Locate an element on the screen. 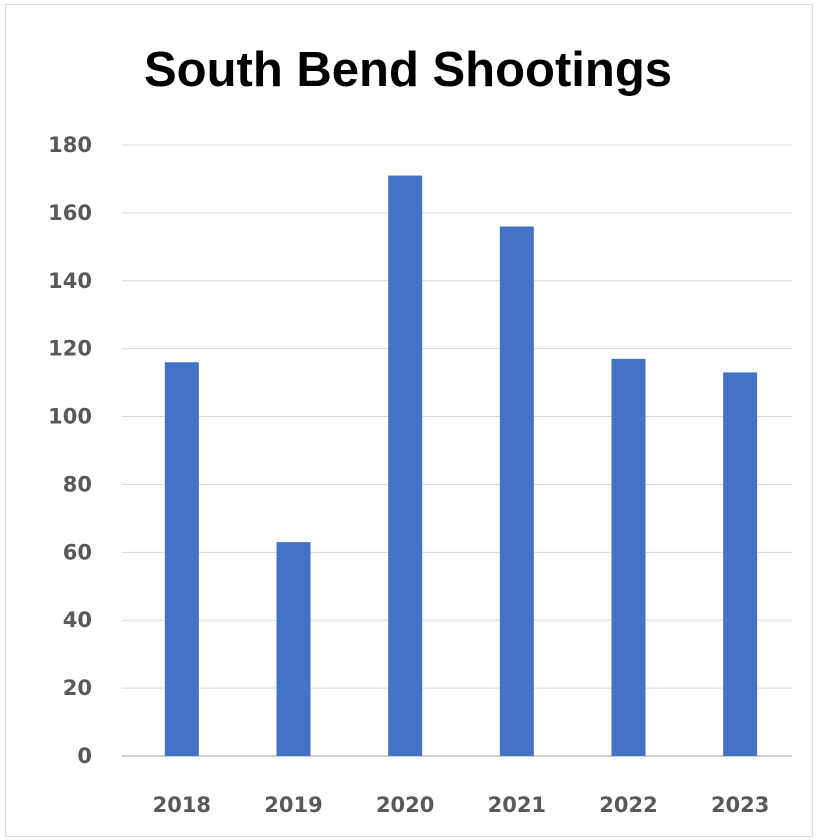 Image resolution: width=816 pixels, height=840 pixels. bar-2023 is located at coordinates (740, 564).